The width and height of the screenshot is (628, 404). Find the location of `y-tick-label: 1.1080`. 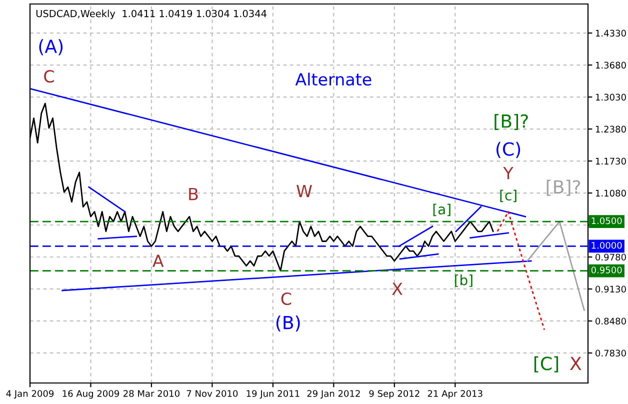

y-tick-label: 1.1080 is located at coordinates (611, 193).